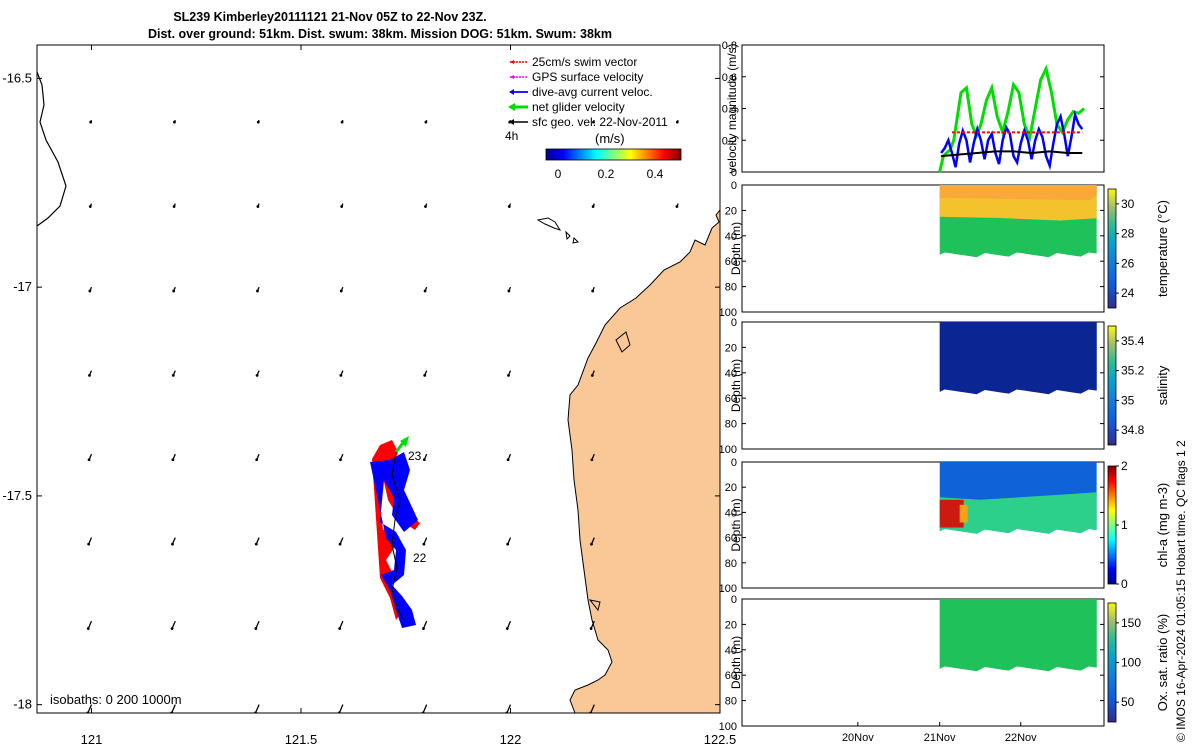  I want to click on scale-label: 4h, so click(511, 136).